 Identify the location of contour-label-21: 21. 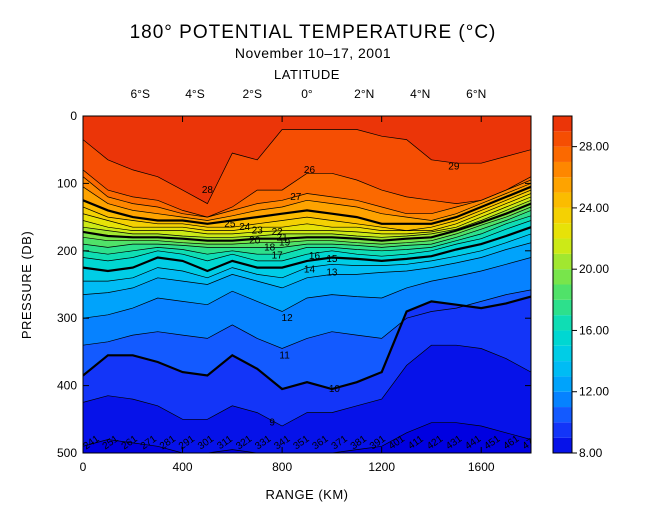
(283, 237).